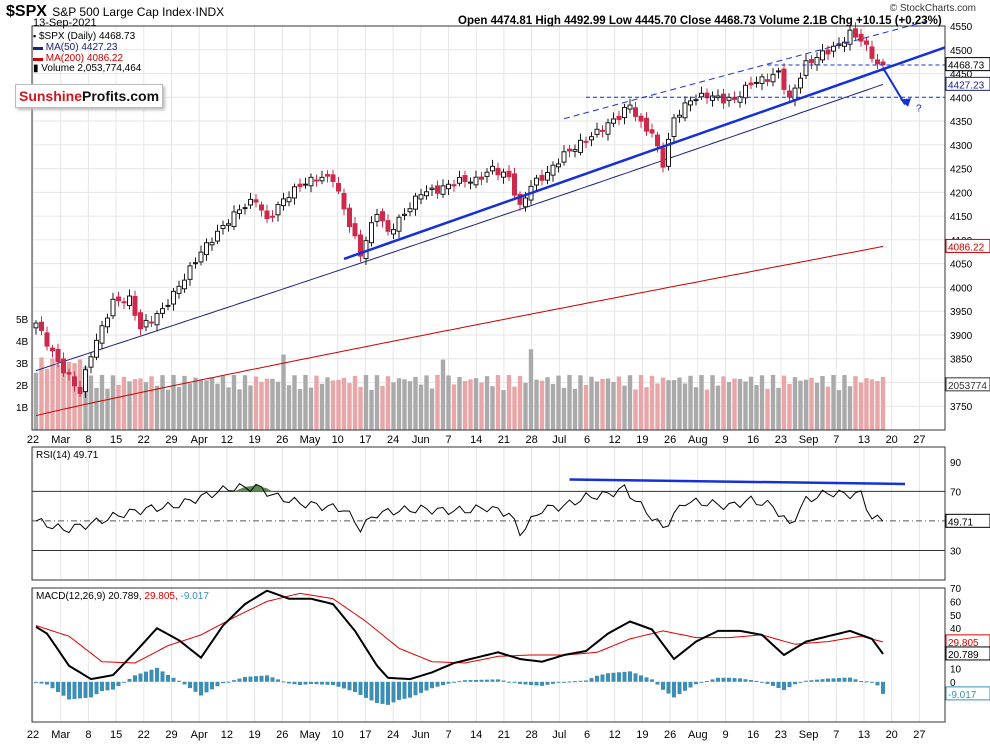 The image size is (990, 744). I want to click on rsi-value-tag: 49.71, so click(960, 522).